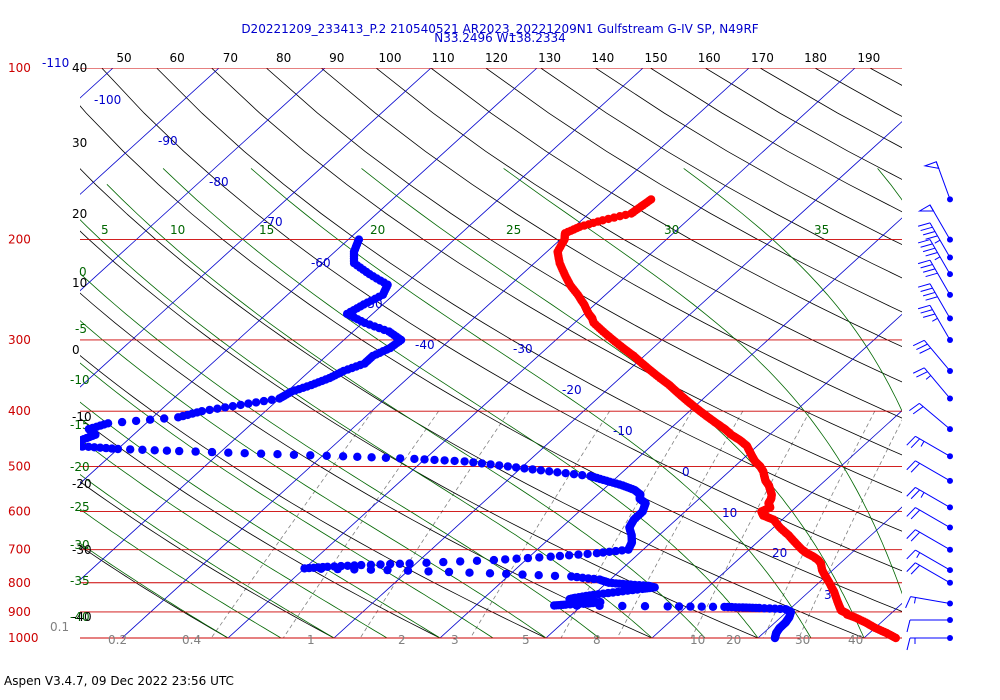 The width and height of the screenshot is (1000, 700). I want to click on mixing-ratio-label: 0.1, so click(59, 627).